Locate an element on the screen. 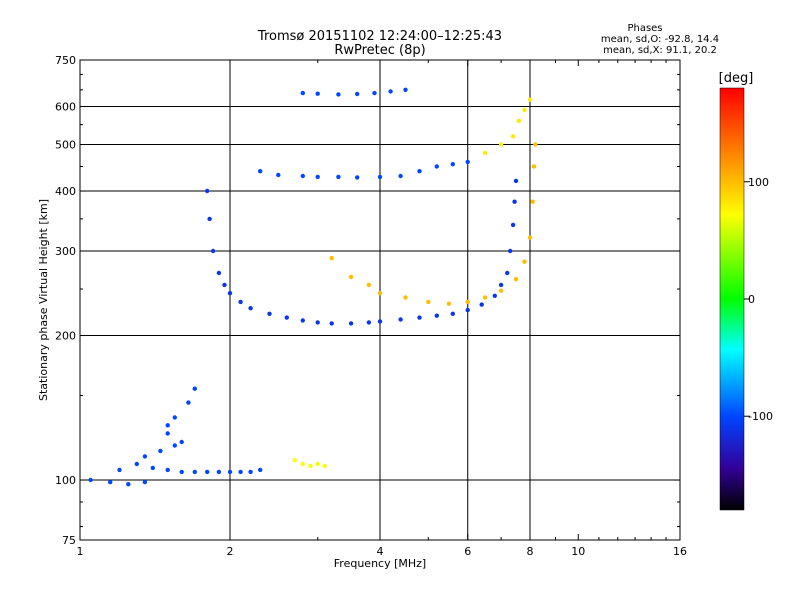  chart-title: Tromsø 20151102 12:24:00–12:25:43 is located at coordinates (379, 36).